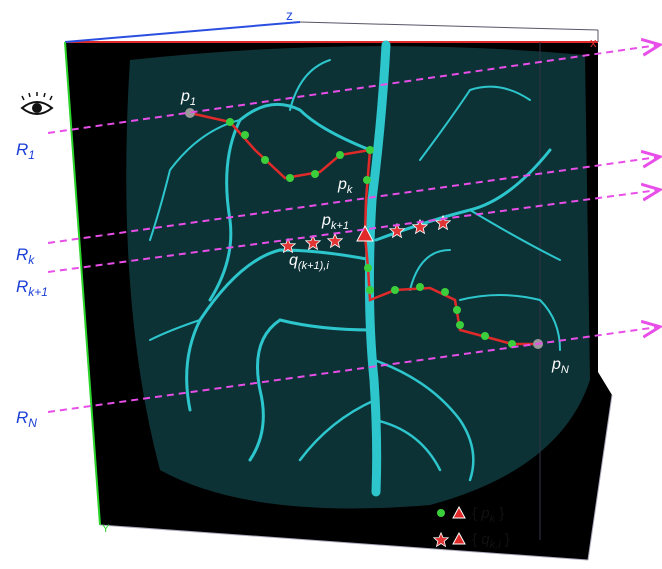 This screenshot has width=662, height=569. I want to click on z-axis-label: z, so click(289, 15).